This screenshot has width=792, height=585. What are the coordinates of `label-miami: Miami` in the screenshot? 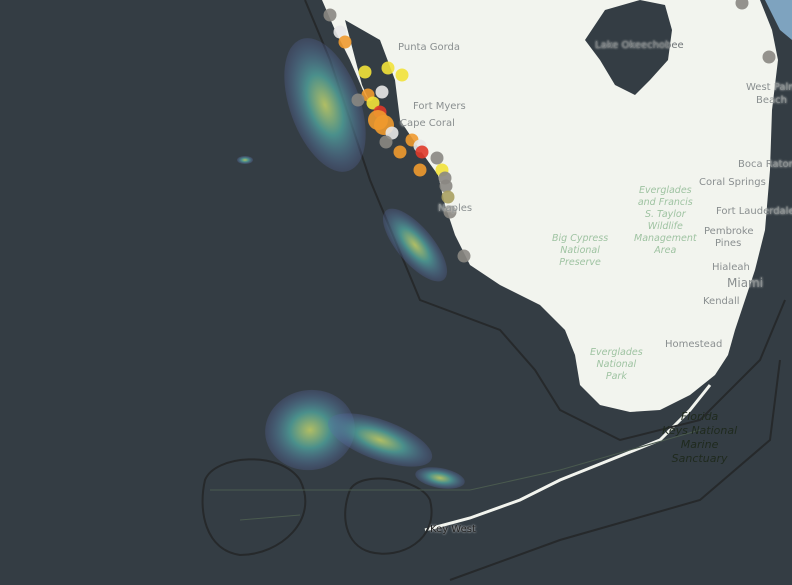 It's located at (745, 283).